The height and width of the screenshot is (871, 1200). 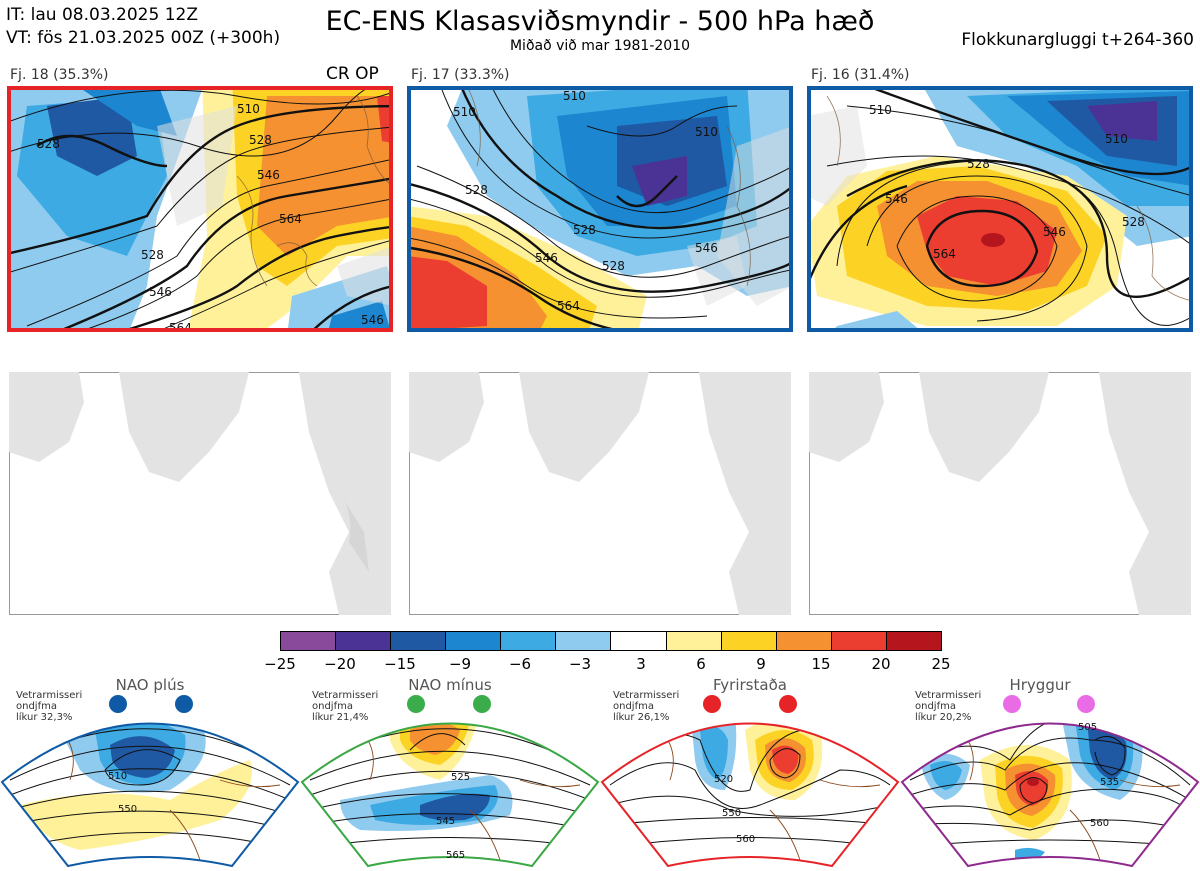 I want to click on page-title: EC-ENS Klasasviðsmyndir - 500 hPa hæð, so click(x=600, y=21).